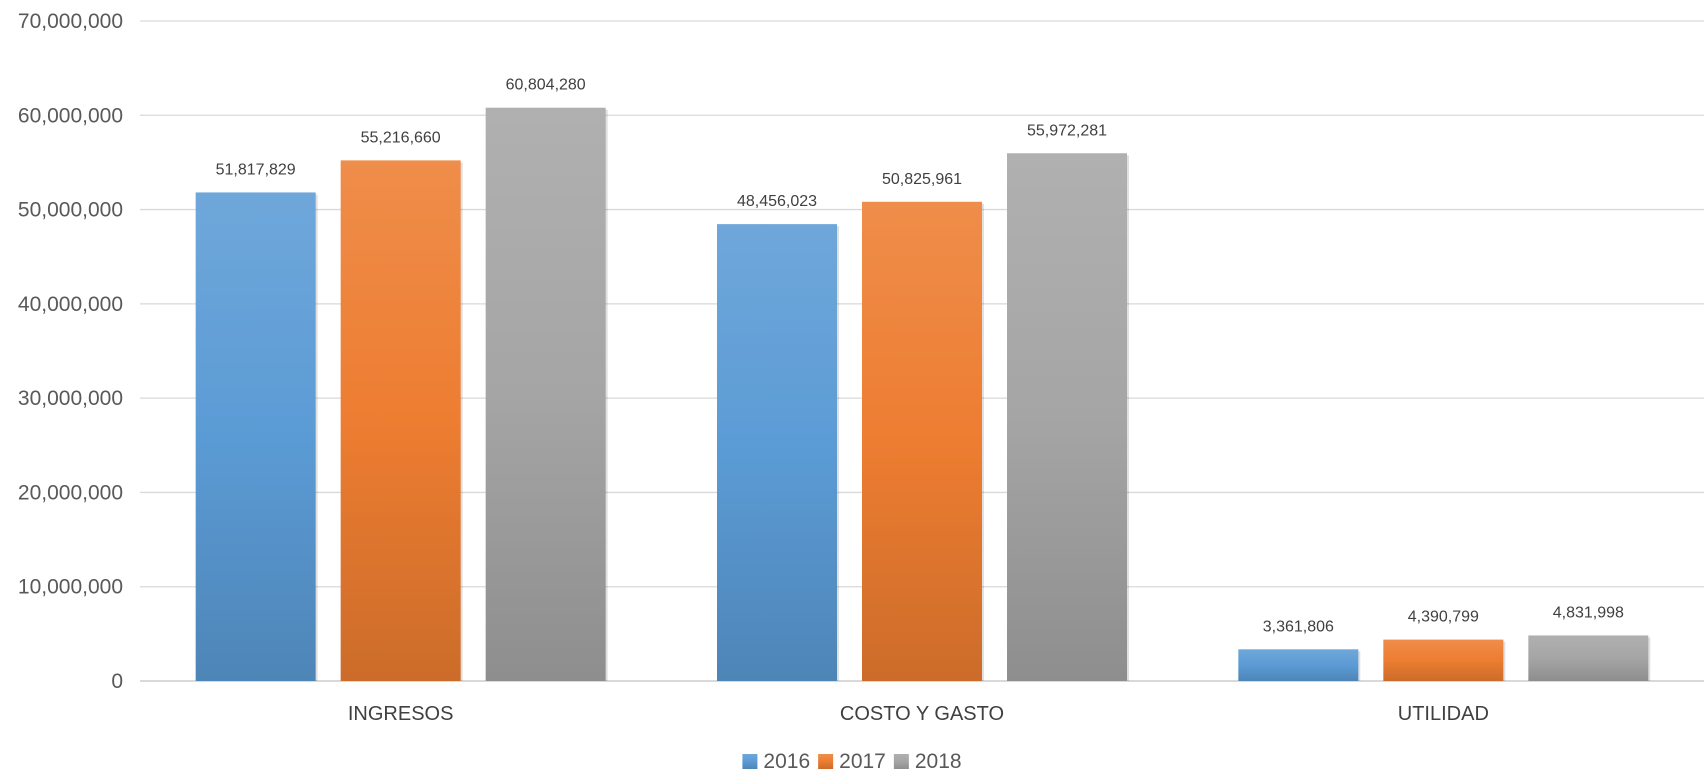  I want to click on y-tick-label: 30,000,000, so click(70, 398).